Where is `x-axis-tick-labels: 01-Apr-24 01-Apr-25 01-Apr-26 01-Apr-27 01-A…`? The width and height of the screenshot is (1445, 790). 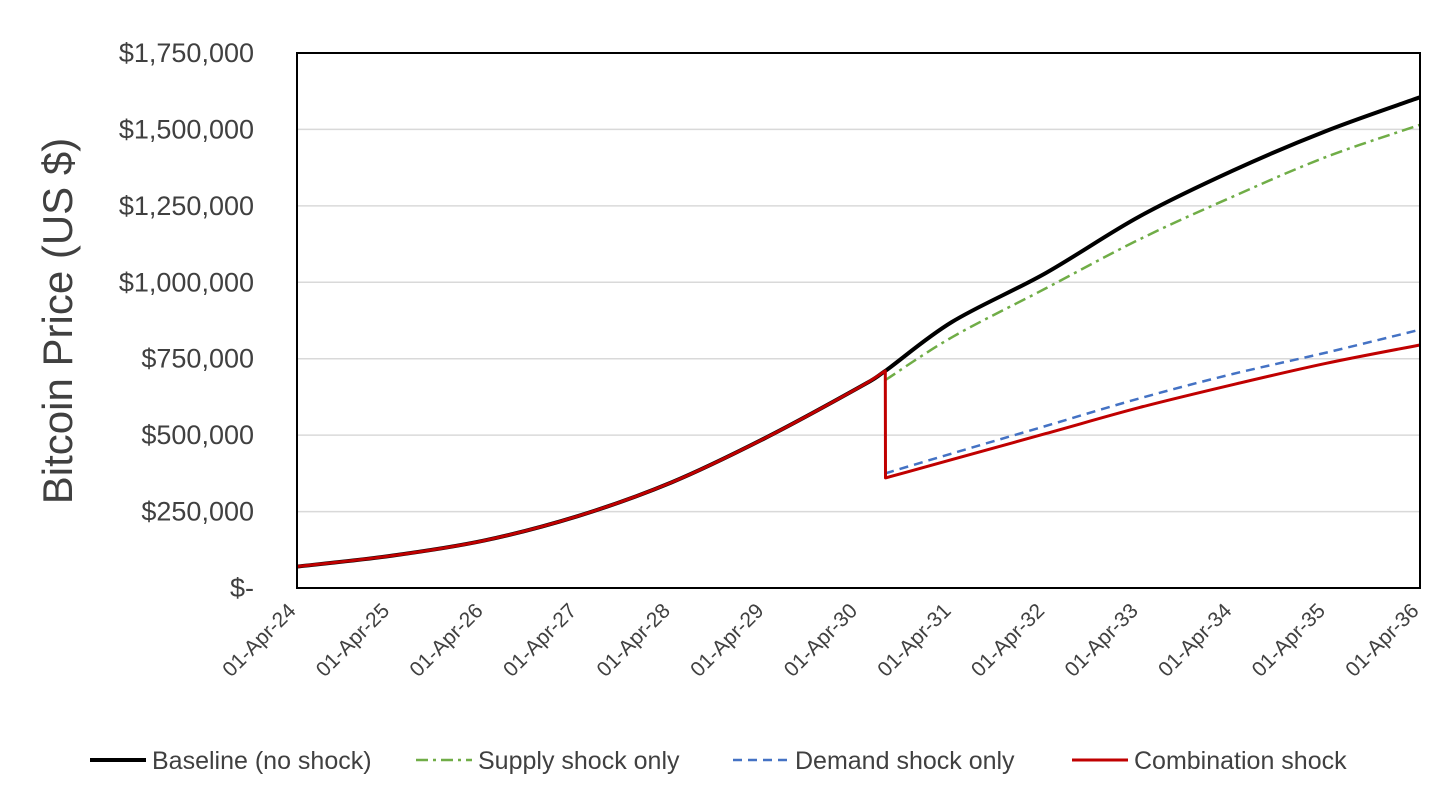 x-axis-tick-labels: 01-Apr-24 01-Apr-25 01-Apr-26 01-Apr-27 01-A… is located at coordinates (820, 640).